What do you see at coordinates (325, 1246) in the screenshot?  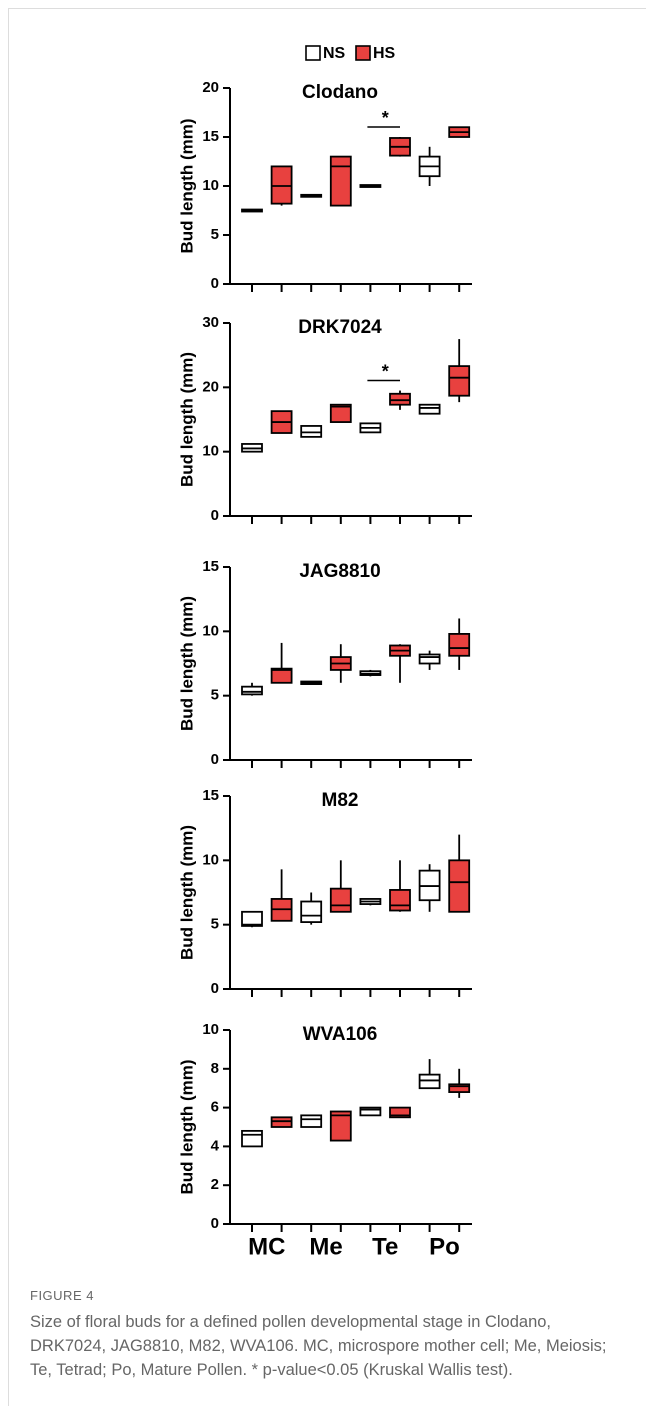 I see `x-tick-label: Me` at bounding box center [325, 1246].